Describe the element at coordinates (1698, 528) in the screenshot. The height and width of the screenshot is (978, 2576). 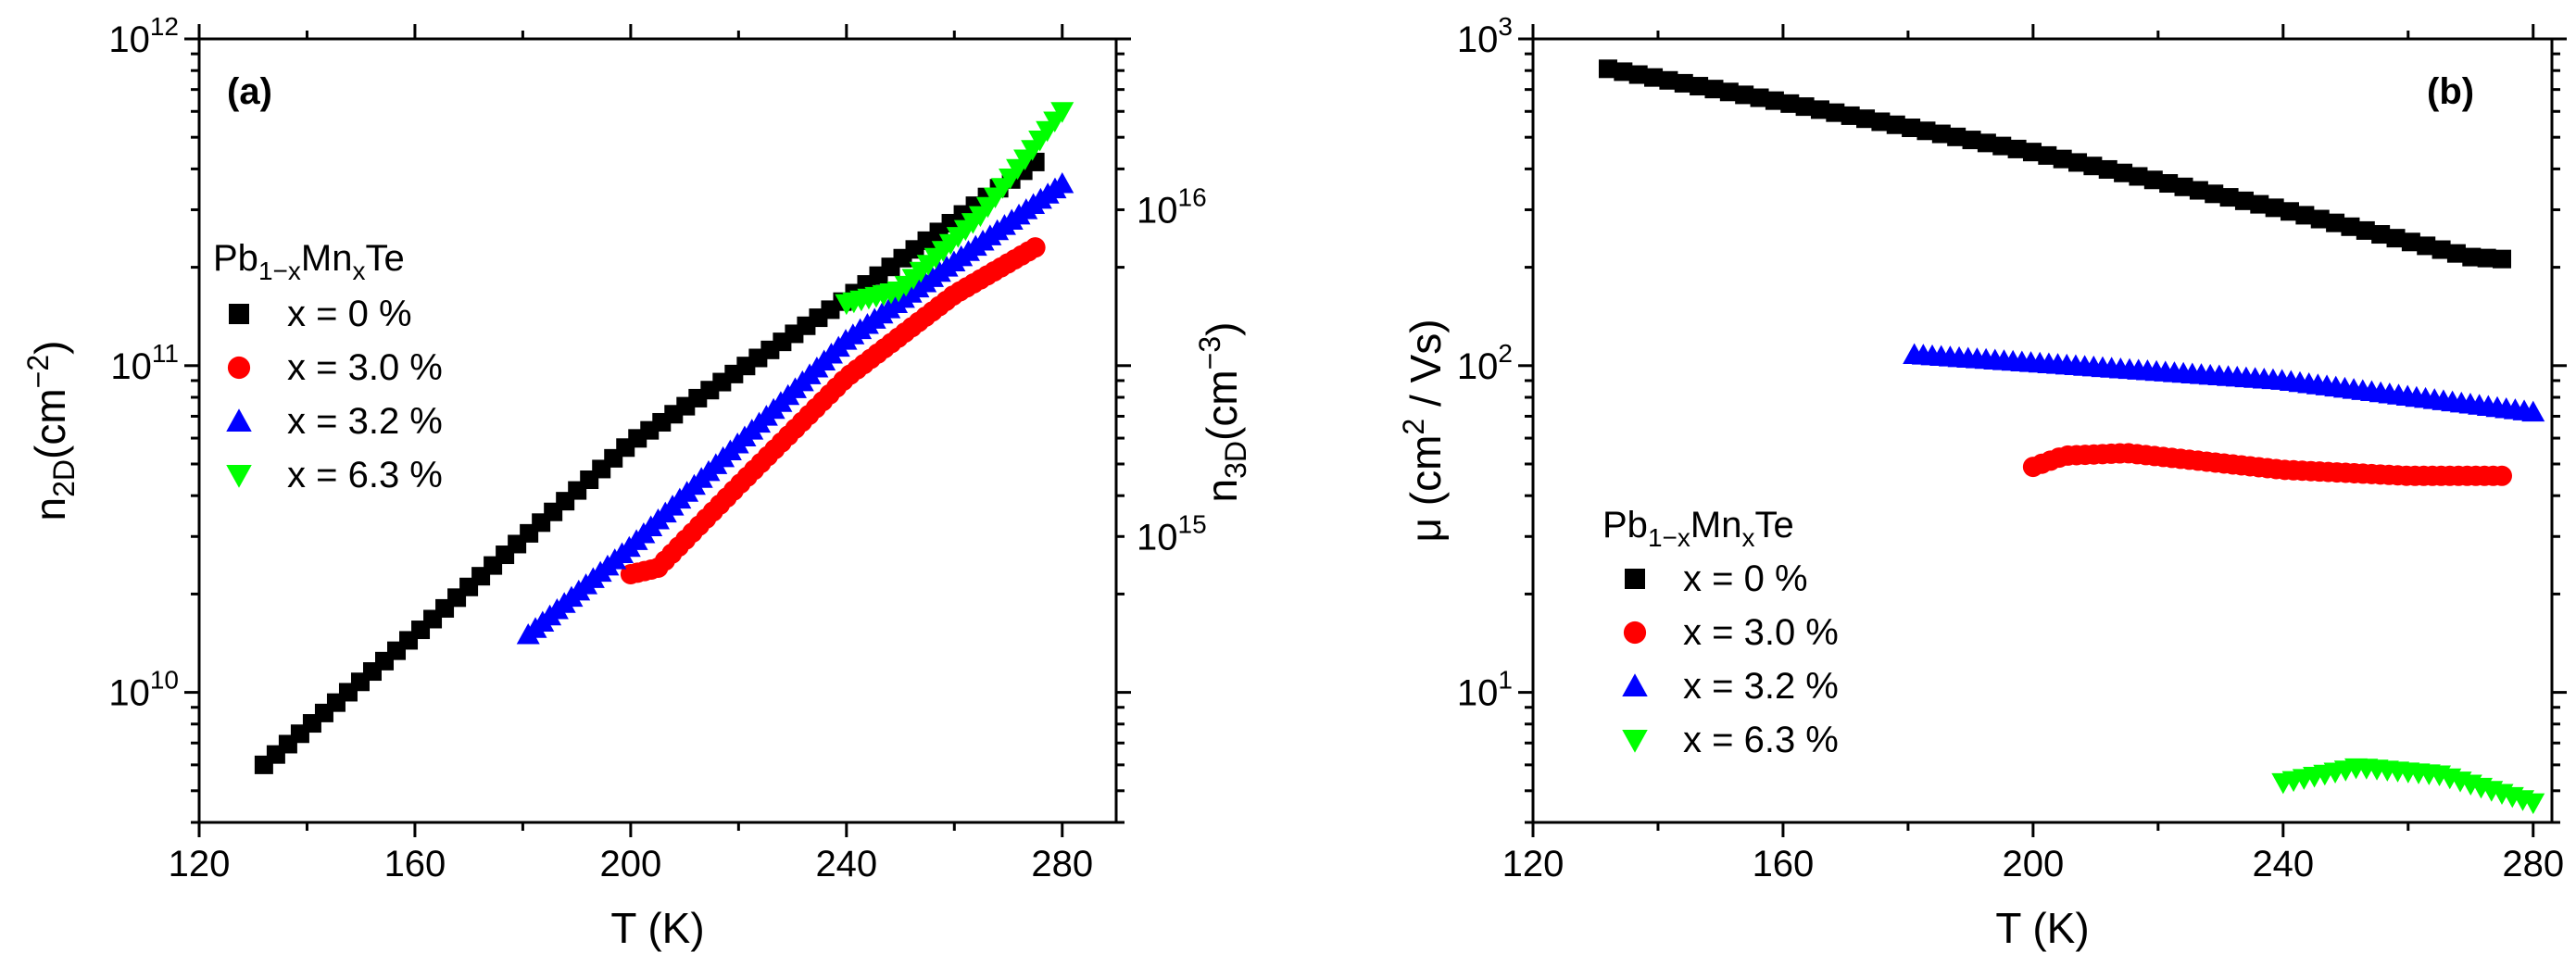
I see `legend-title-b: Pb1−xMnxTe` at that location.